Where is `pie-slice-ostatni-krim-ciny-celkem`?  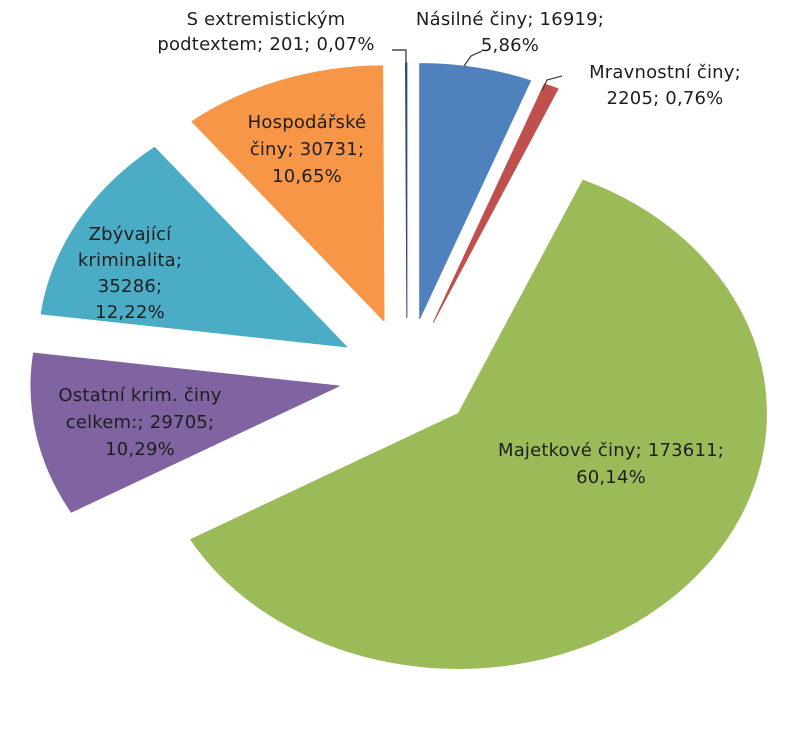 pie-slice-ostatni-krim-ciny-celkem is located at coordinates (185, 432).